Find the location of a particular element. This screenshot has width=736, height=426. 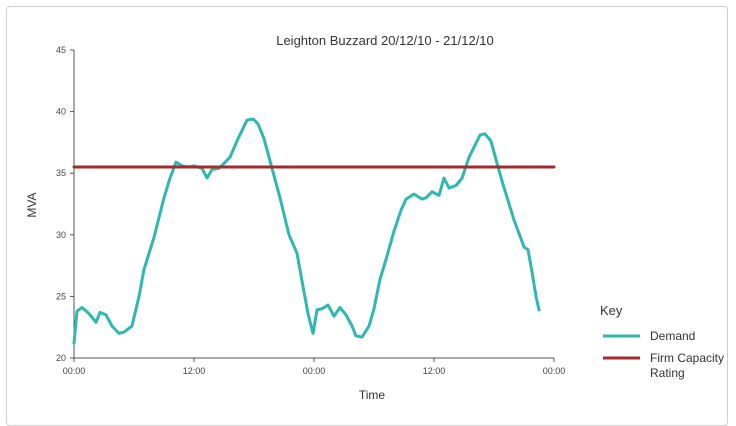

legend-label-firm-capacity-line2: Rating is located at coordinates (667, 373).